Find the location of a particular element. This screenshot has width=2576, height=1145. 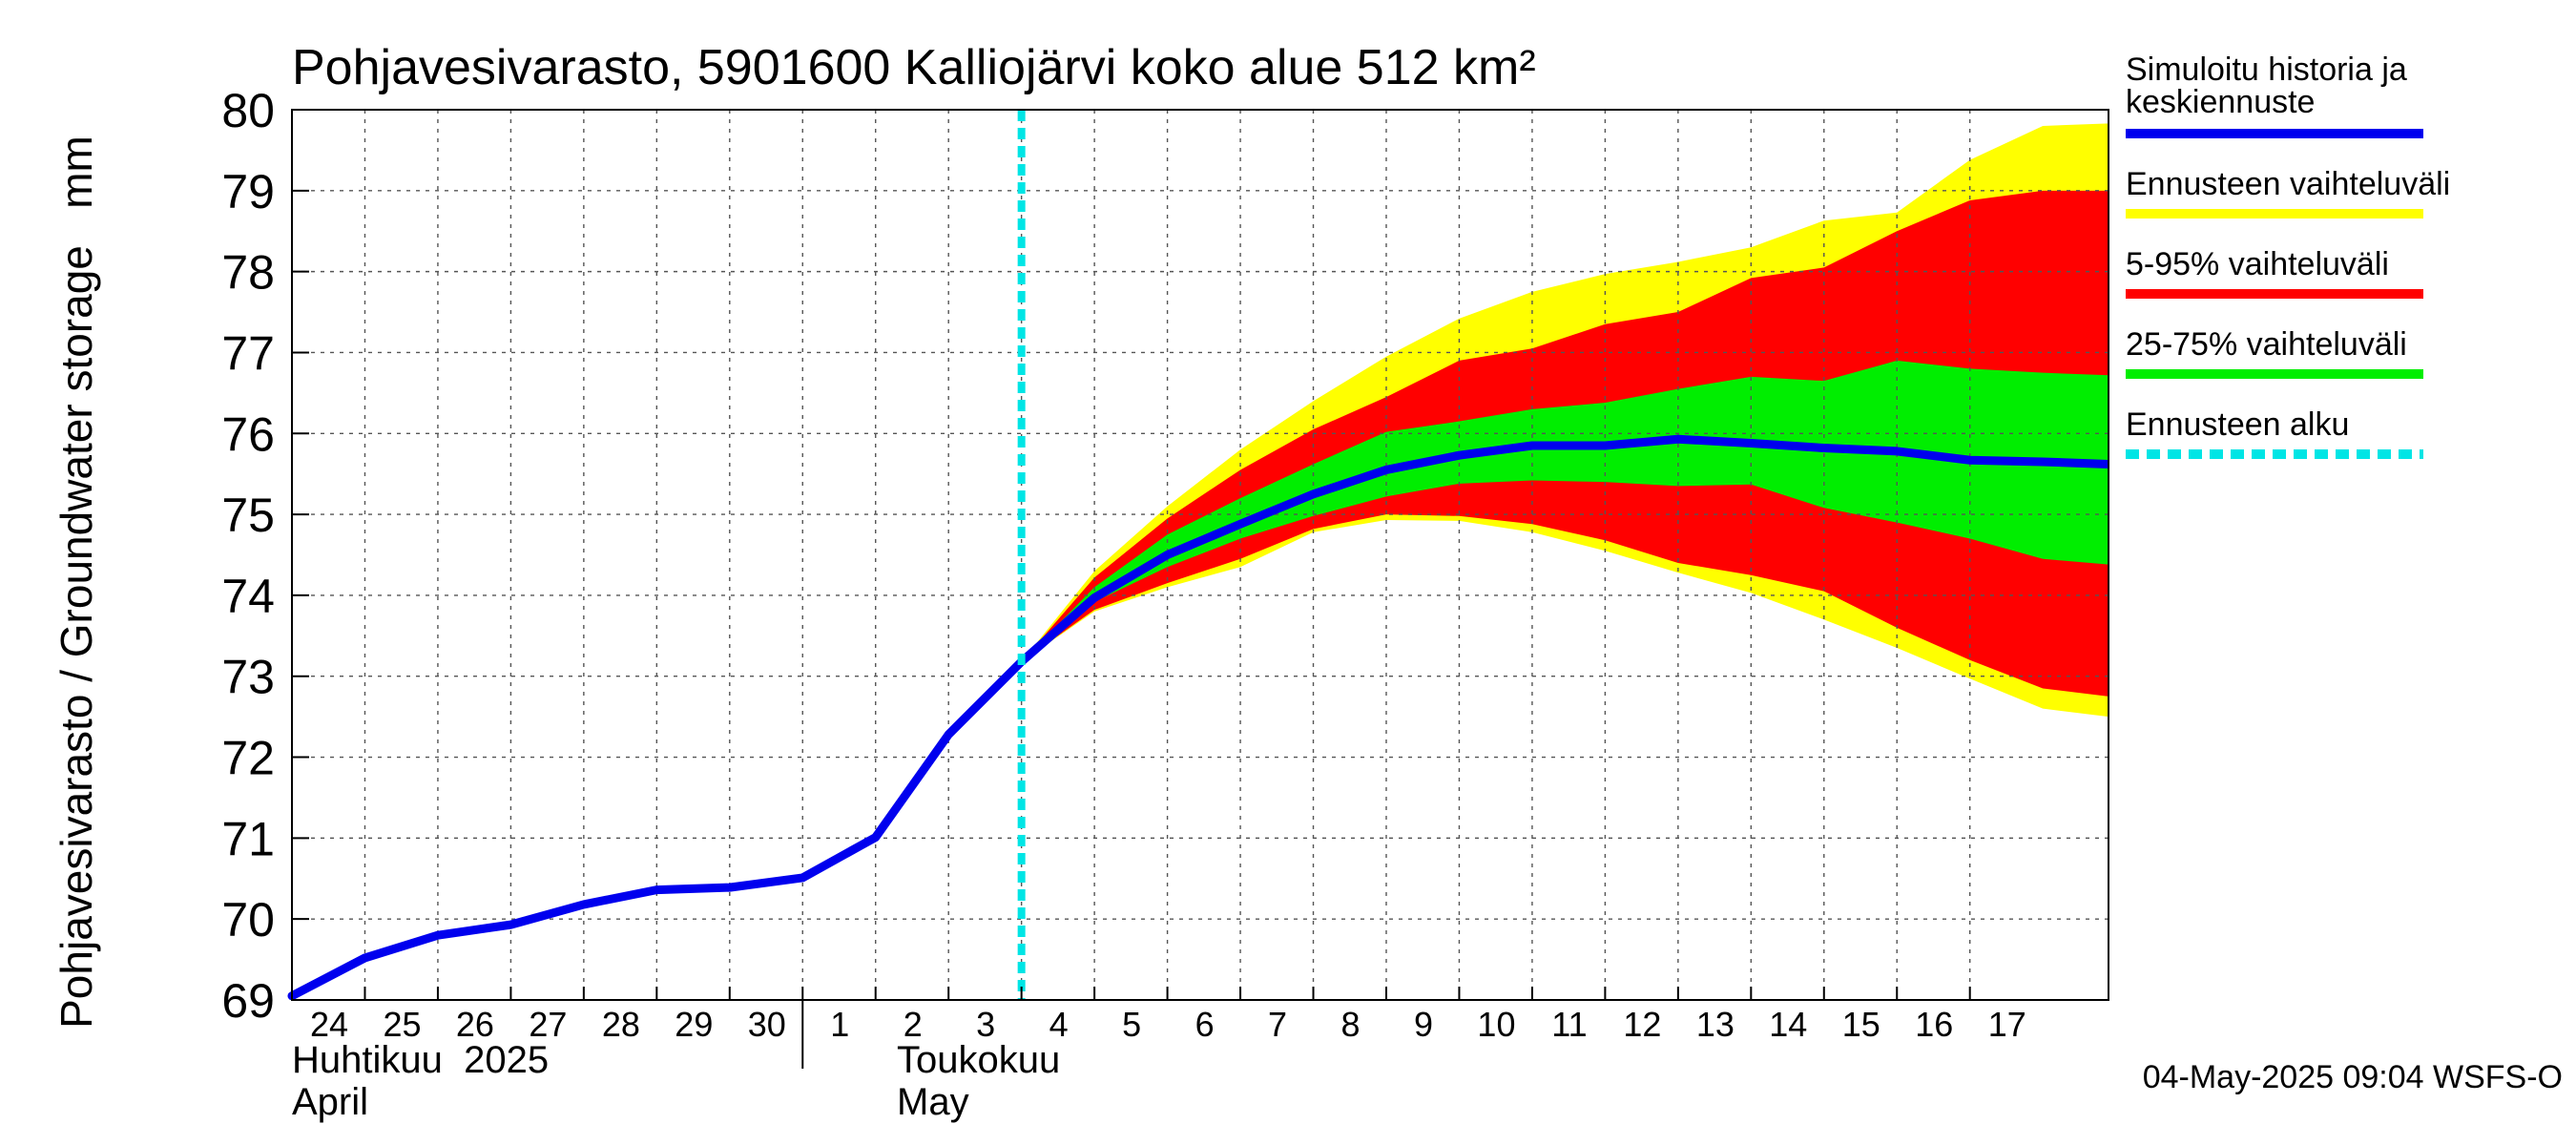

xtick-label-30: 30 is located at coordinates (767, 1025).